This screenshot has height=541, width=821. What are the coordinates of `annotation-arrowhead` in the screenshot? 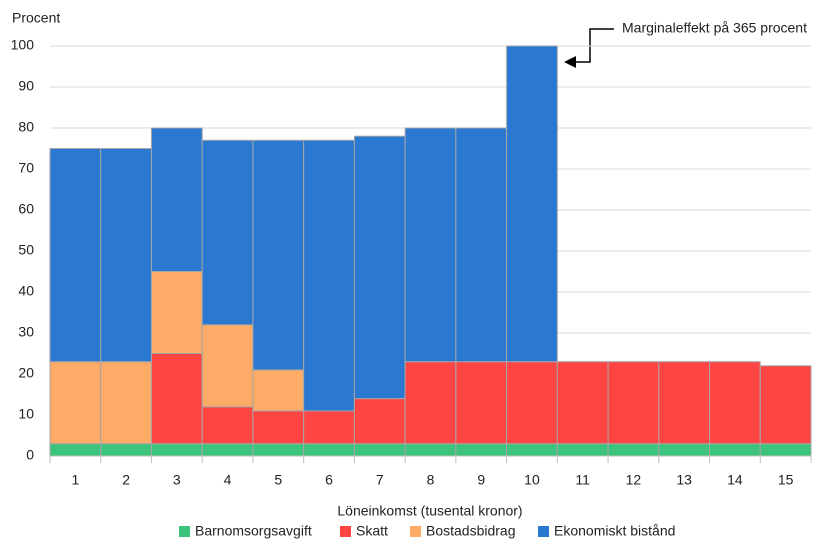 It's located at (570, 62).